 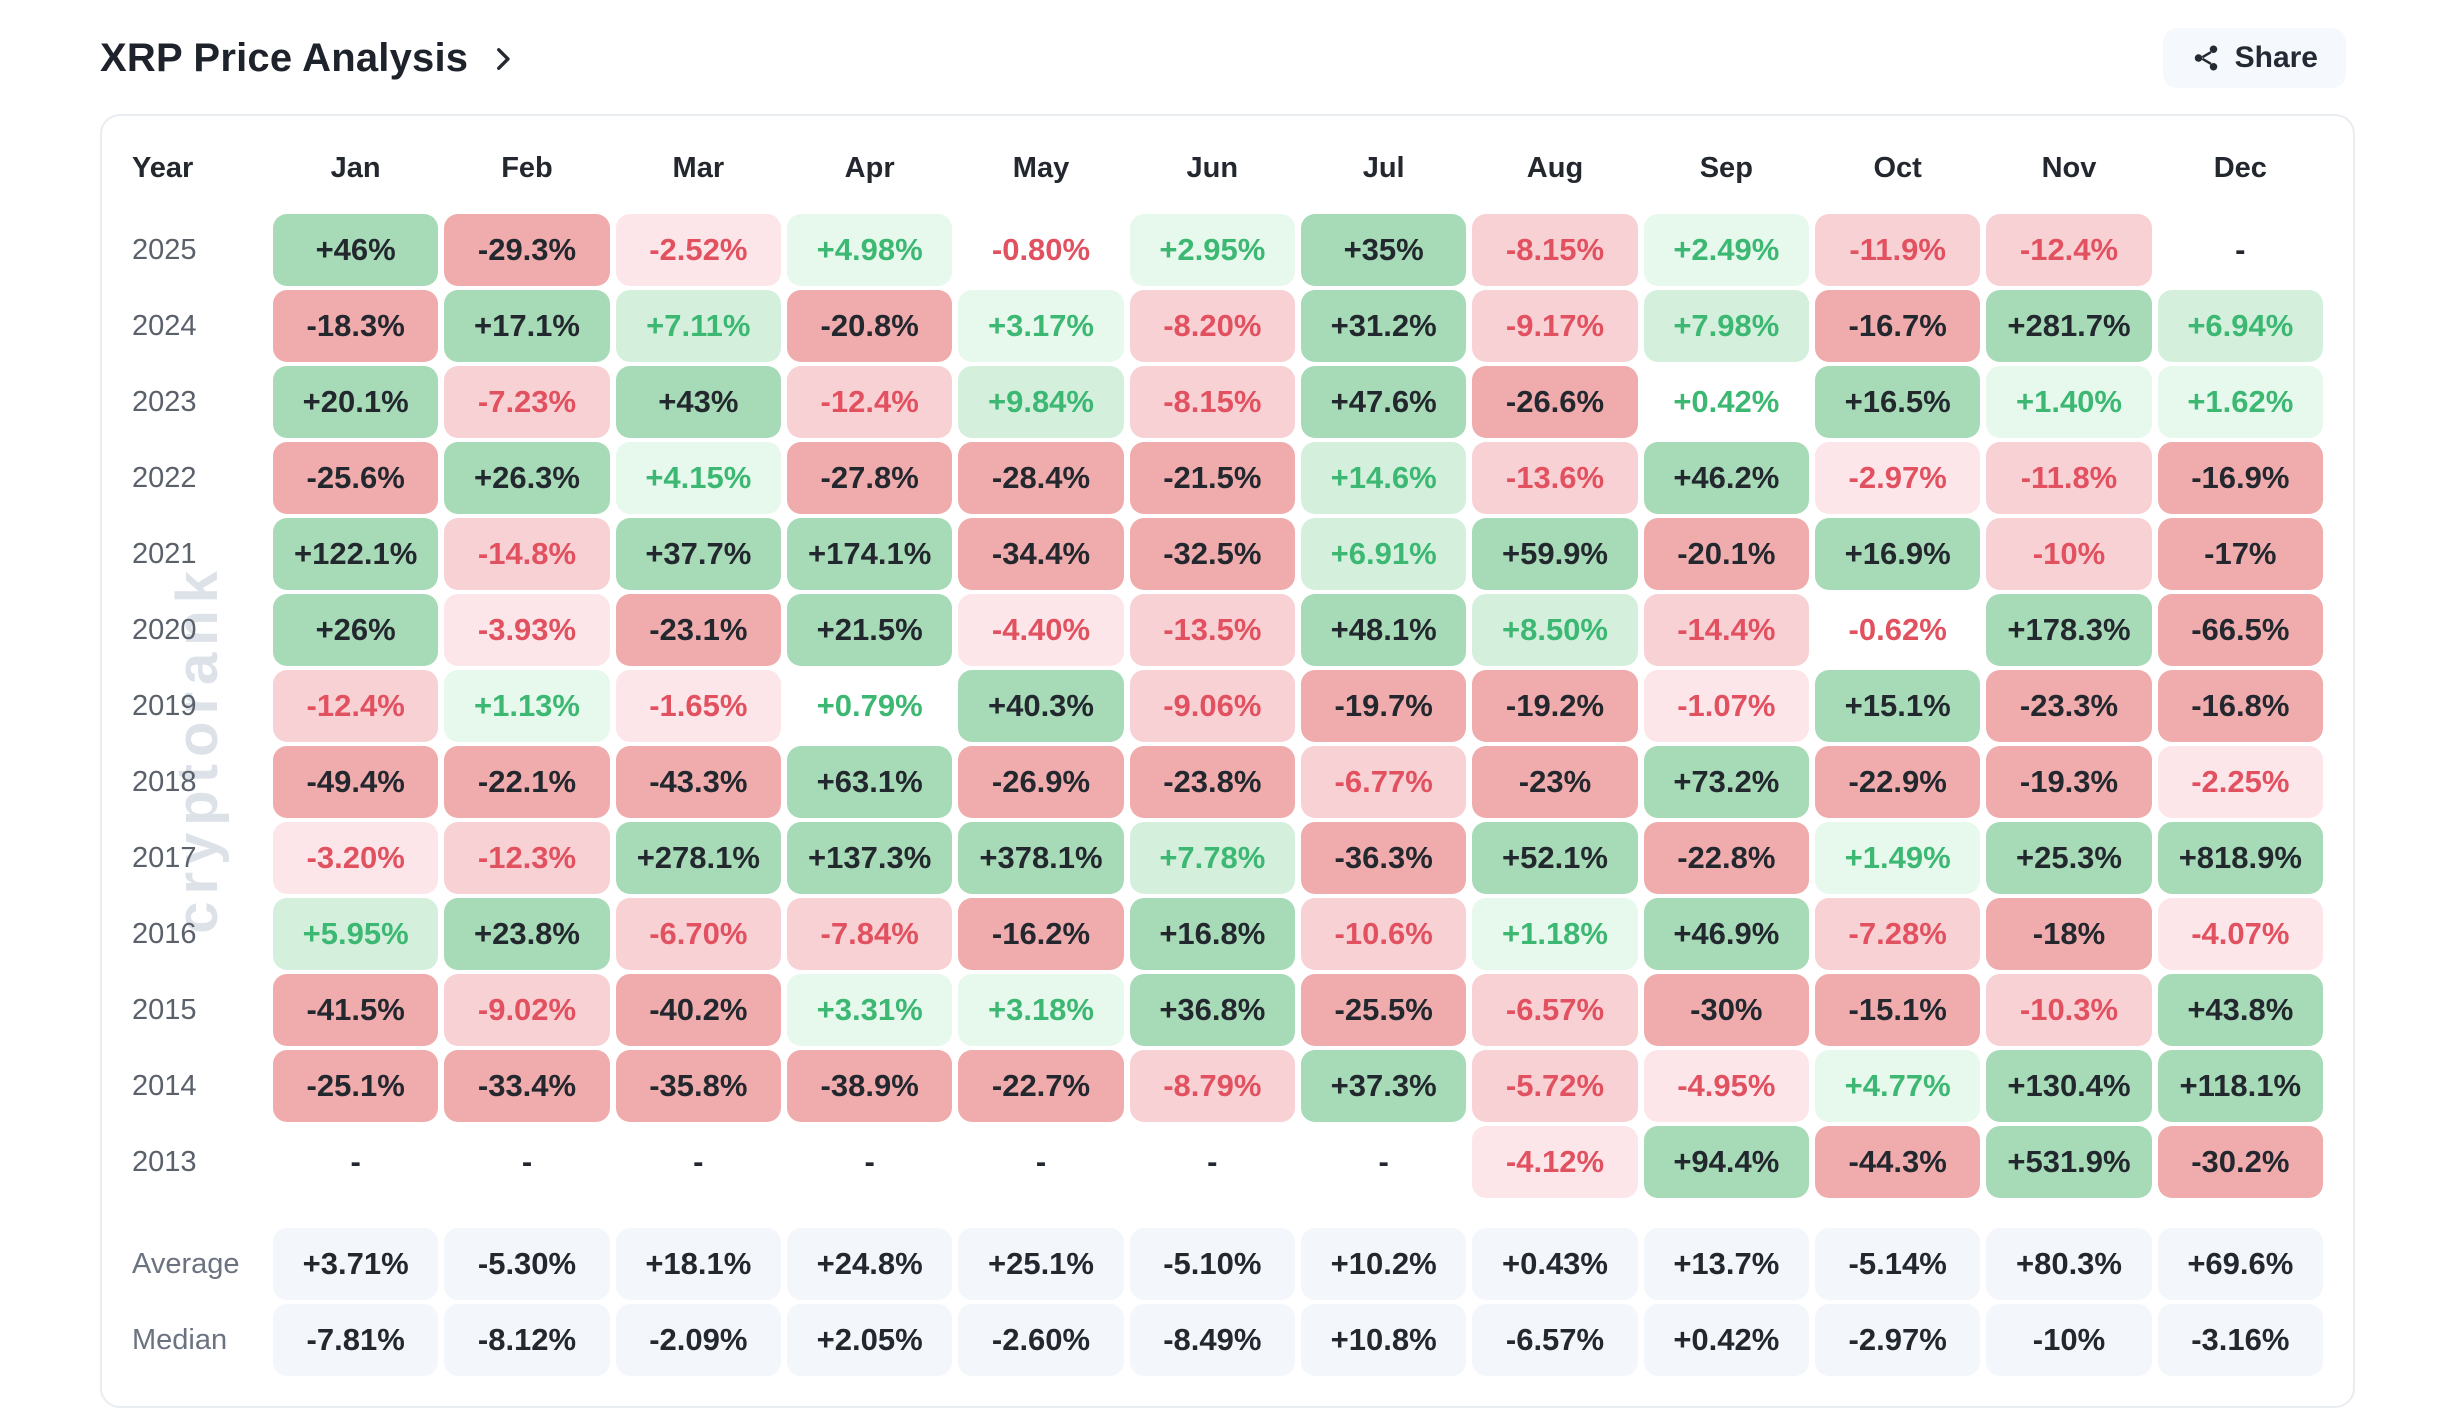 What do you see at coordinates (164, 1161) in the screenshot?
I see `row-year-label: 2013` at bounding box center [164, 1161].